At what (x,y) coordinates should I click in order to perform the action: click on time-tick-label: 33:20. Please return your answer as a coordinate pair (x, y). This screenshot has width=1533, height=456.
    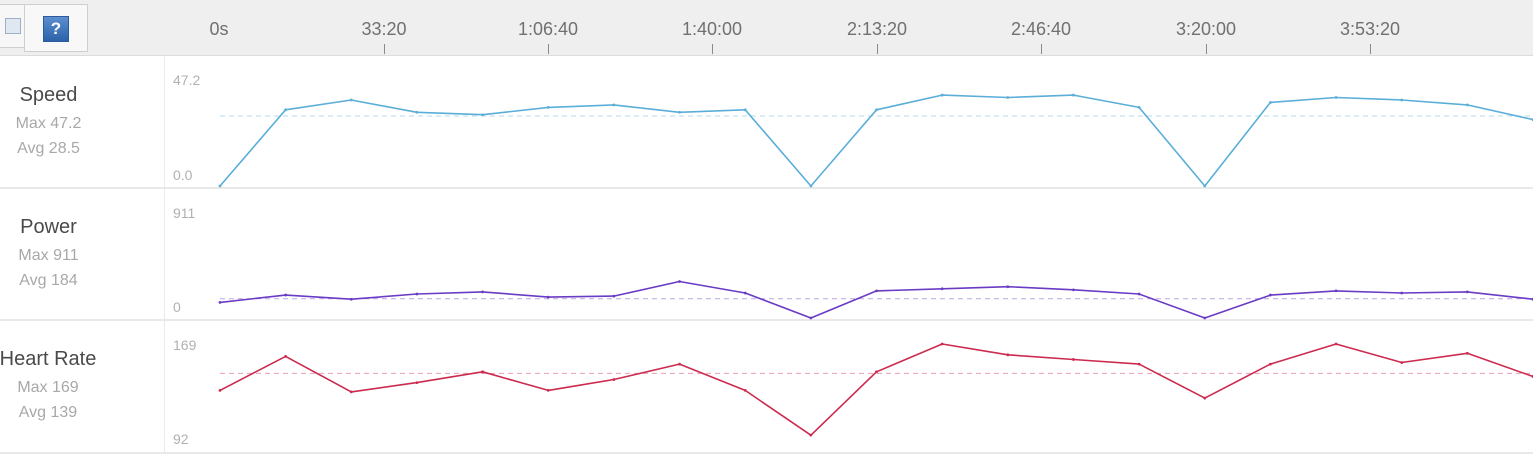
    Looking at the image, I should click on (384, 29).